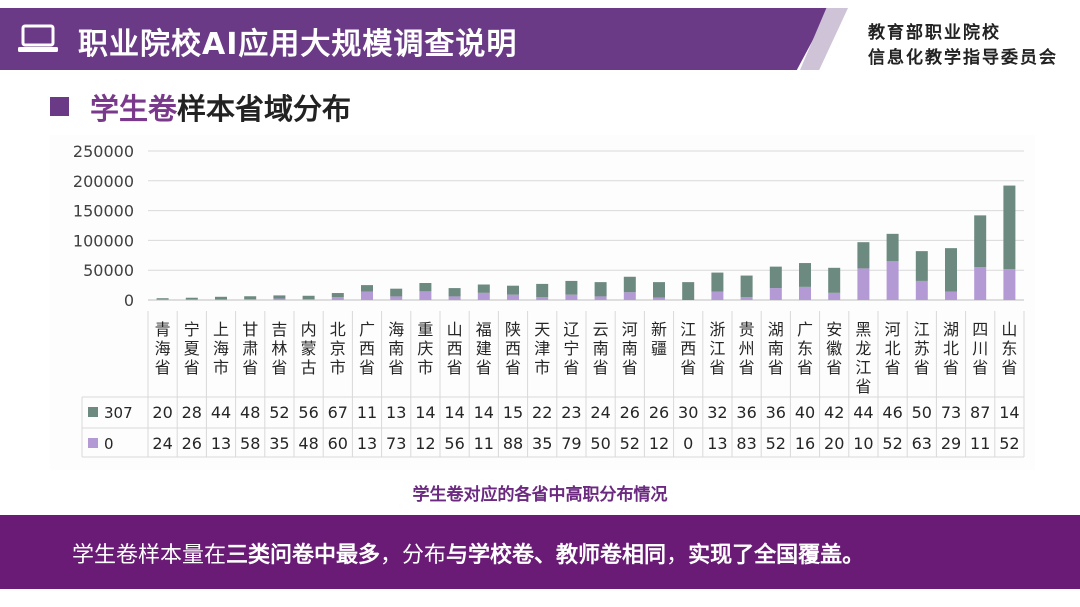 This screenshot has height=607, width=1080. I want to click on y-tick-label: 50000, so click(108, 270).